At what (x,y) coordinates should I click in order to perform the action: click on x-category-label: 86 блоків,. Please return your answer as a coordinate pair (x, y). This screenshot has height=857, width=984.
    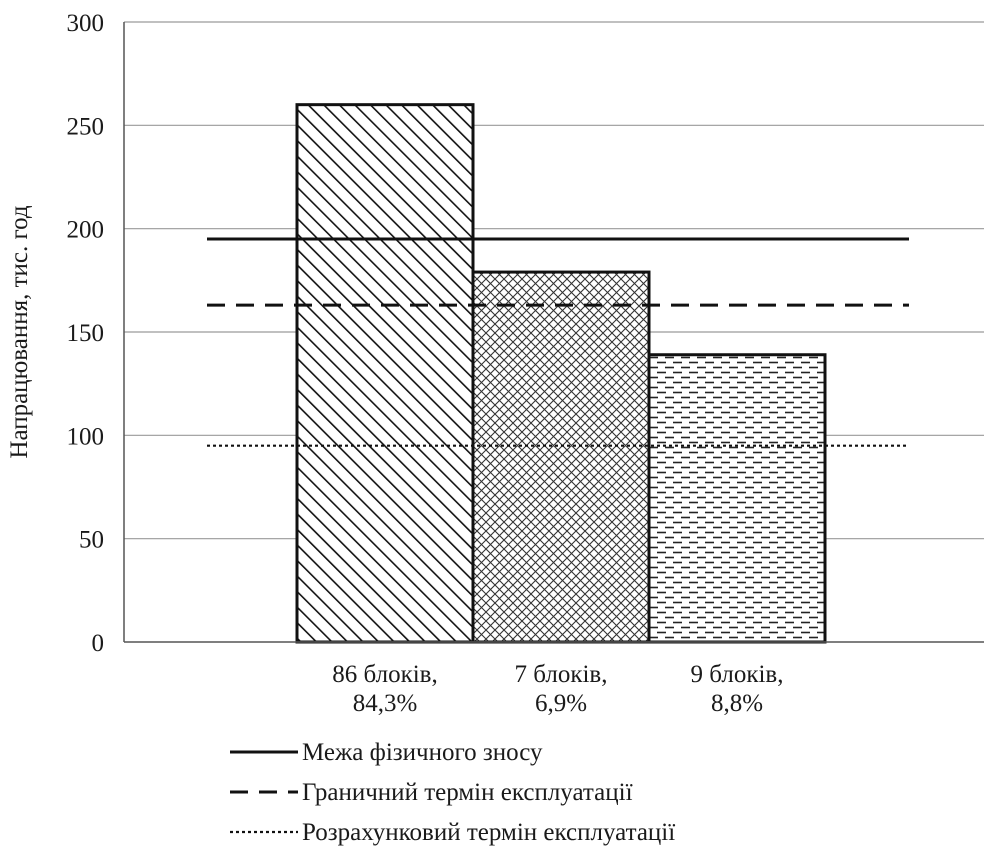
    Looking at the image, I should click on (384, 674).